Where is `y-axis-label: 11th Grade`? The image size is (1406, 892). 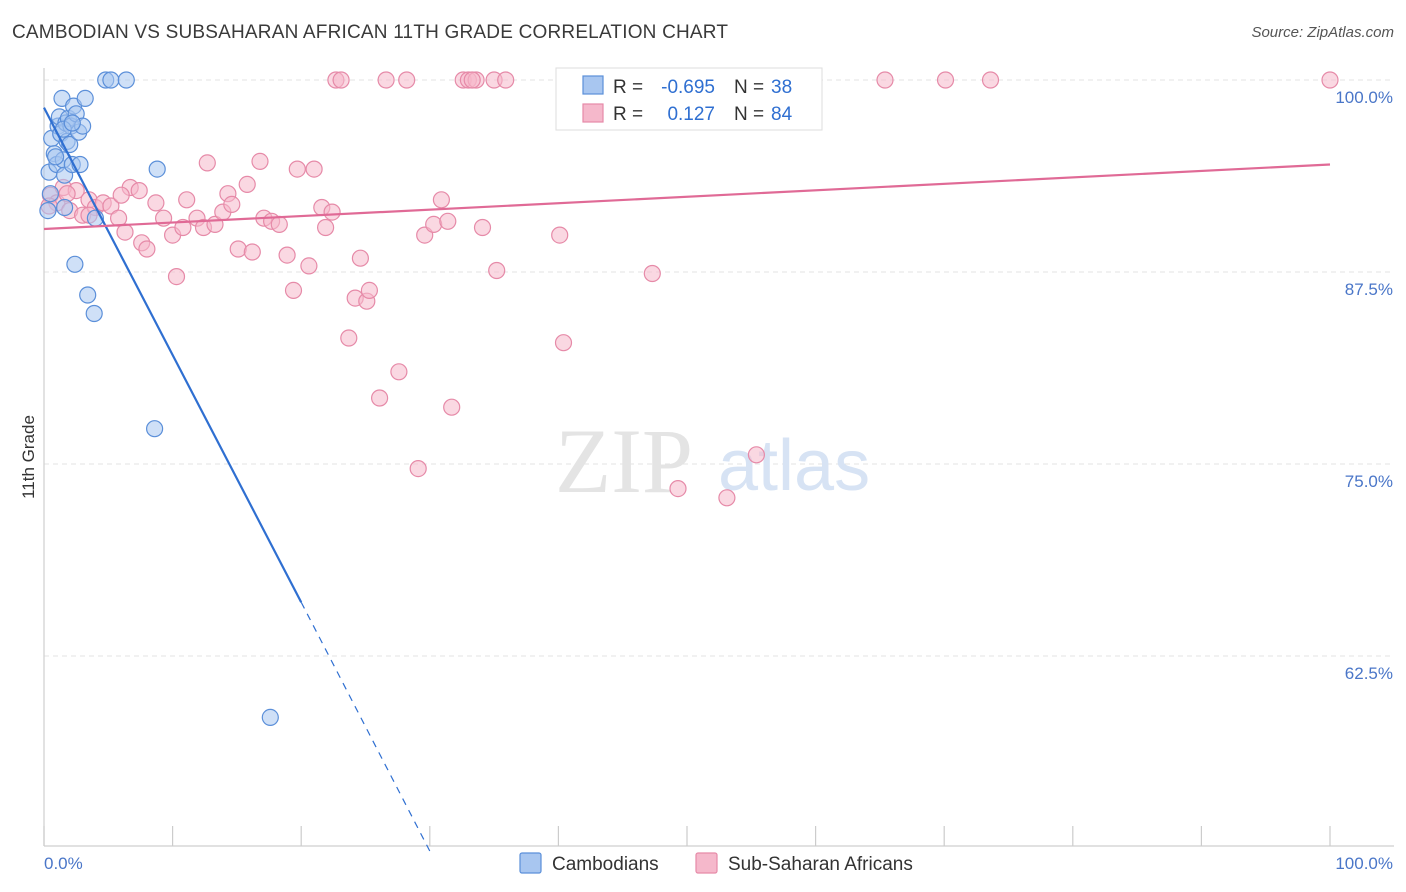 y-axis-label: 11th Grade is located at coordinates (28, 457).